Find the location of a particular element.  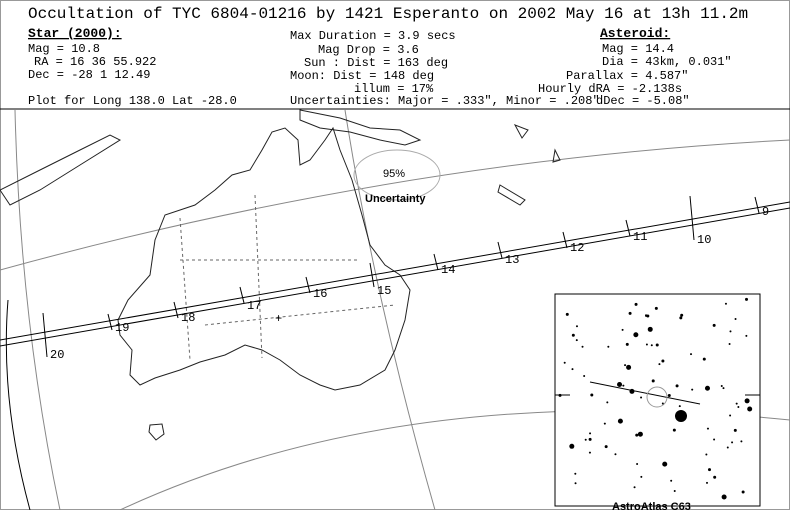

mag-drop: Mag Drop = 3.6 is located at coordinates (368, 50).